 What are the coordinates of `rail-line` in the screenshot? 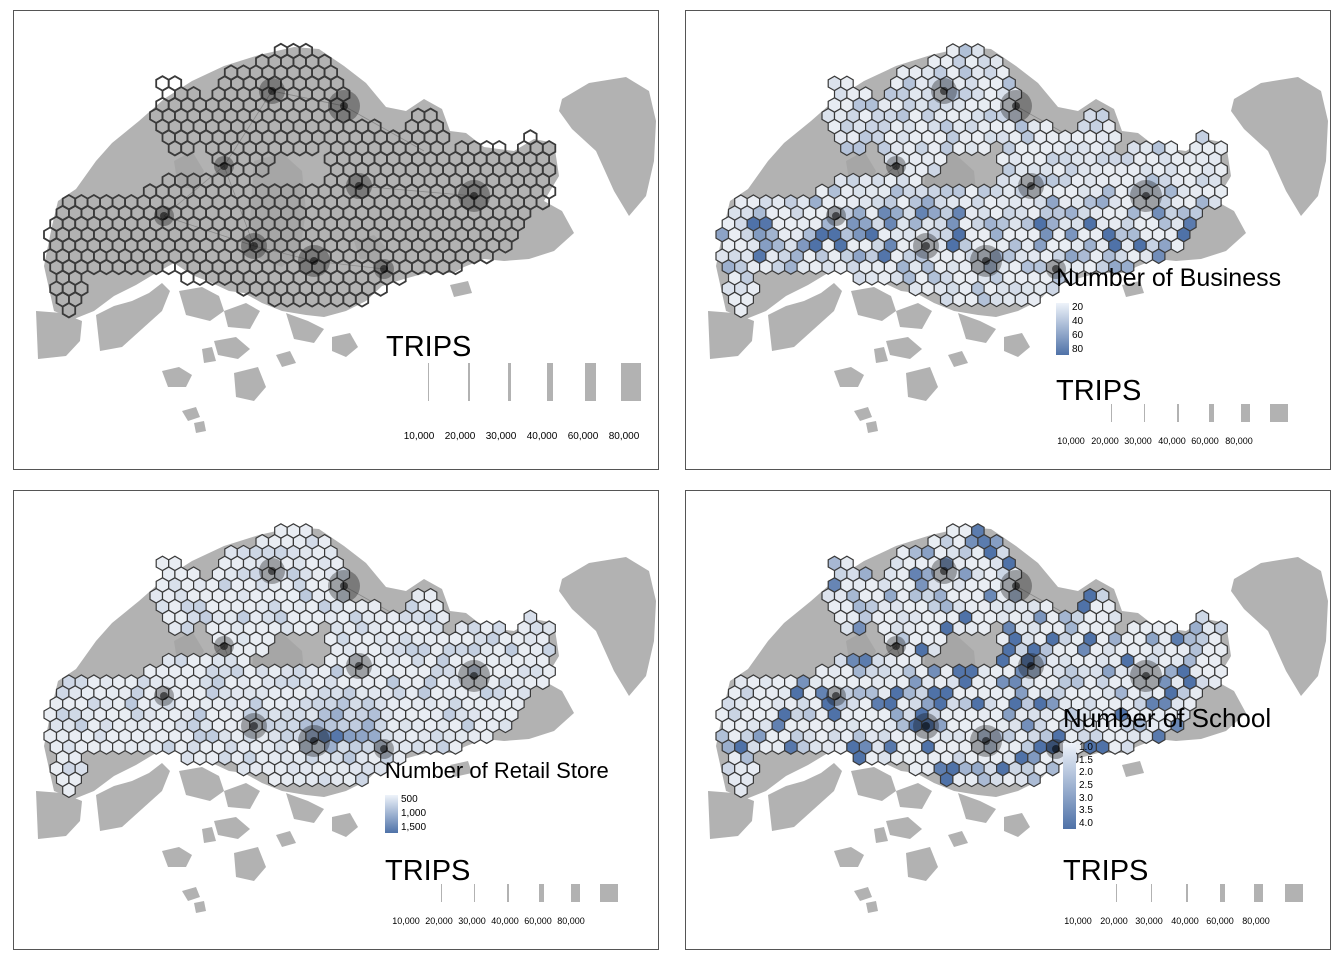 It's located at (308, 98).